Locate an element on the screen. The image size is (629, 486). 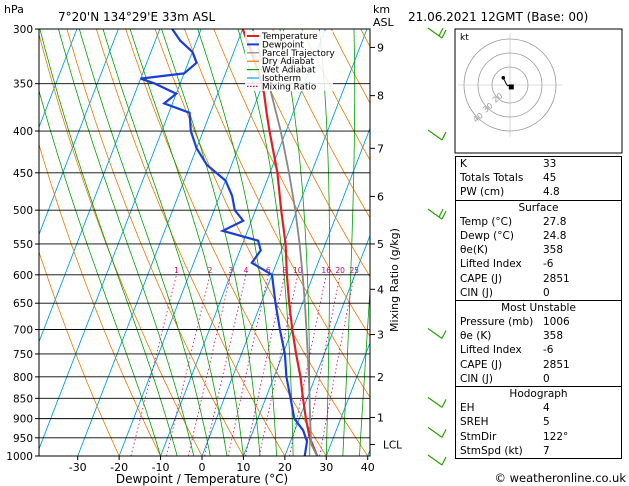
legend-box is located at coordinates (289, 61).